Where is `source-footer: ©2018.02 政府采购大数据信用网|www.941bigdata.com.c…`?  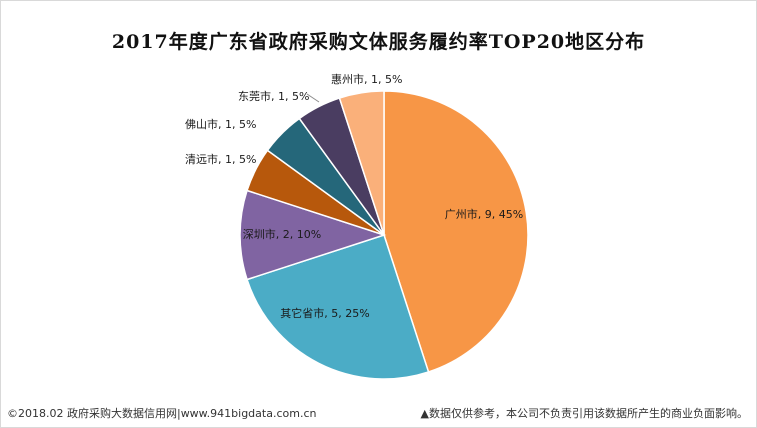
source-footer: ©2018.02 政府采购大数据信用网|www.941bigdata.com.c… is located at coordinates (162, 413).